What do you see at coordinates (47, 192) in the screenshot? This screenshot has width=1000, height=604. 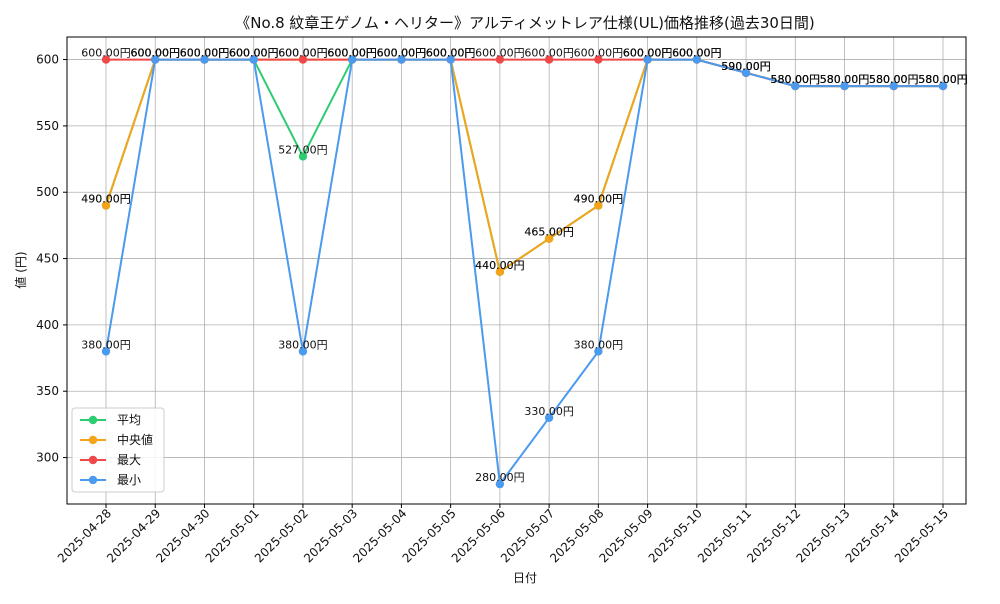 I see `y-tick-label: 500` at bounding box center [47, 192].